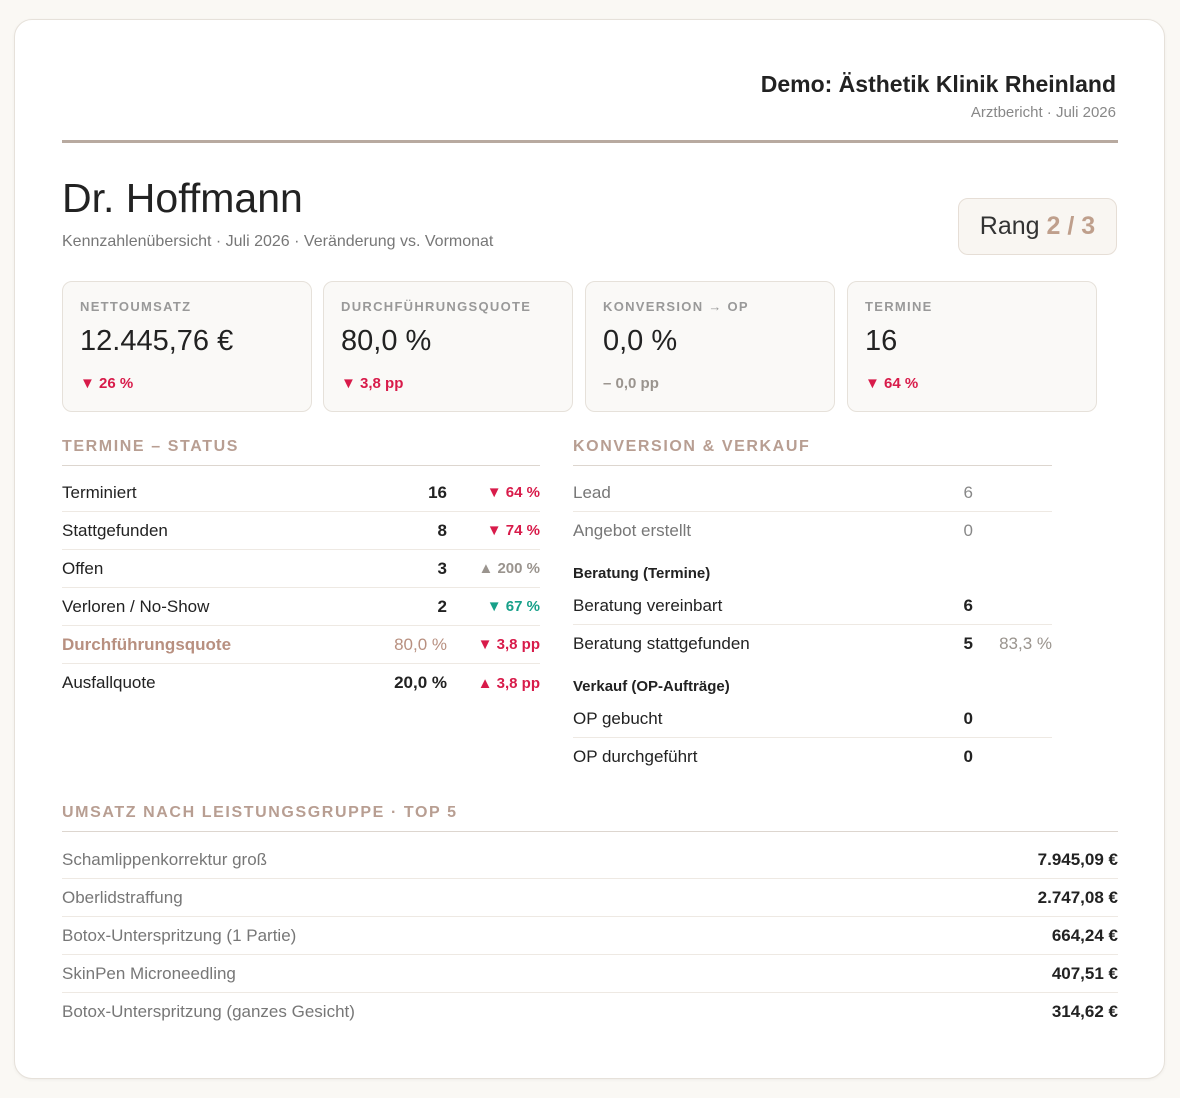 The height and width of the screenshot is (1098, 1180). What do you see at coordinates (1084, 1011) in the screenshot?
I see `row-value: 314,62 €` at bounding box center [1084, 1011].